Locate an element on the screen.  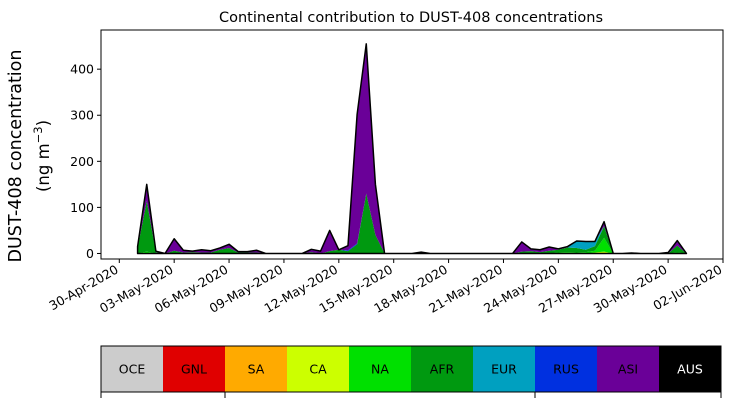
y-axis-label-line1: DUST-408 concentration is located at coordinates (16, 156).